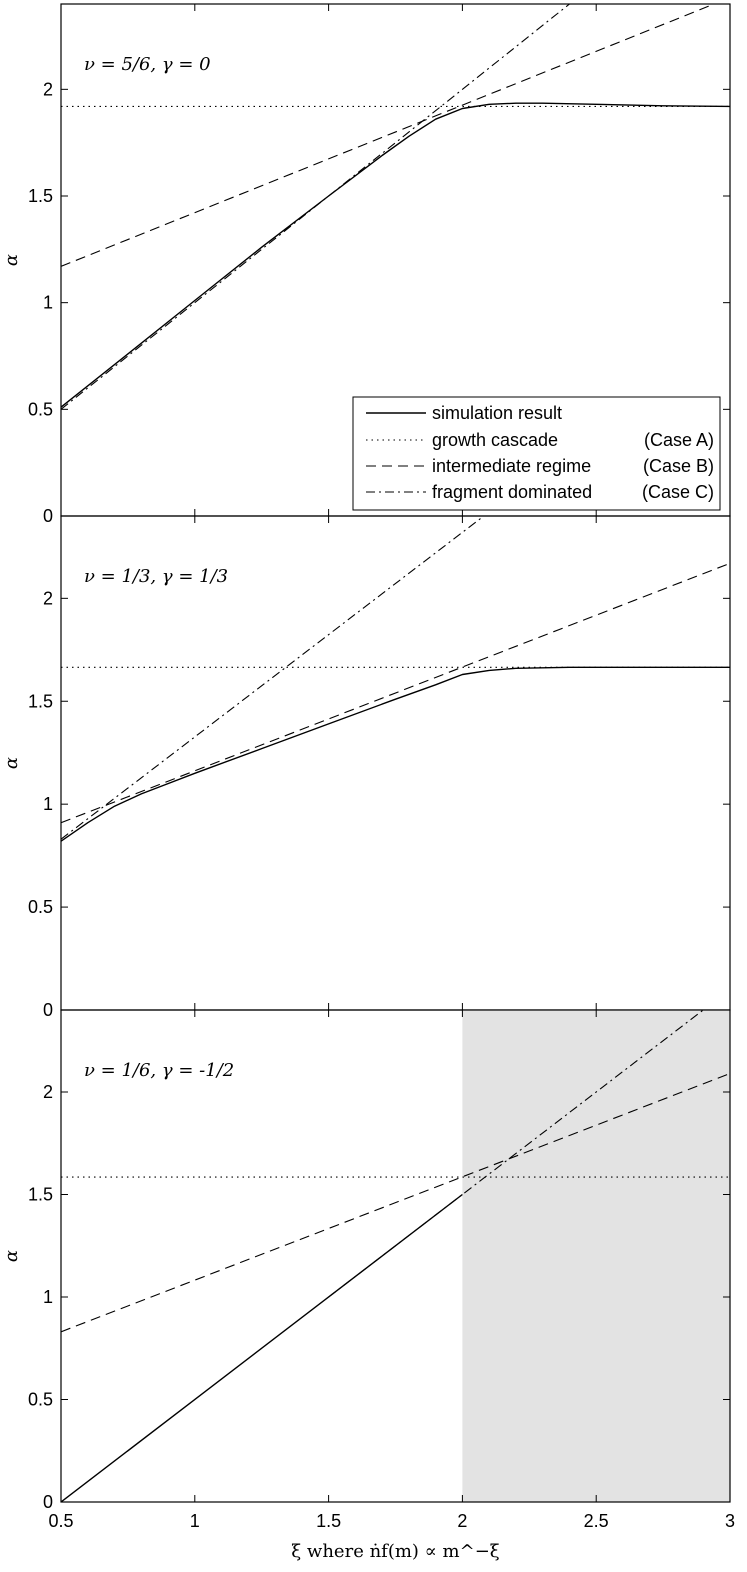  I want to click on x-tick-label: 2.5, so click(596, 1521).